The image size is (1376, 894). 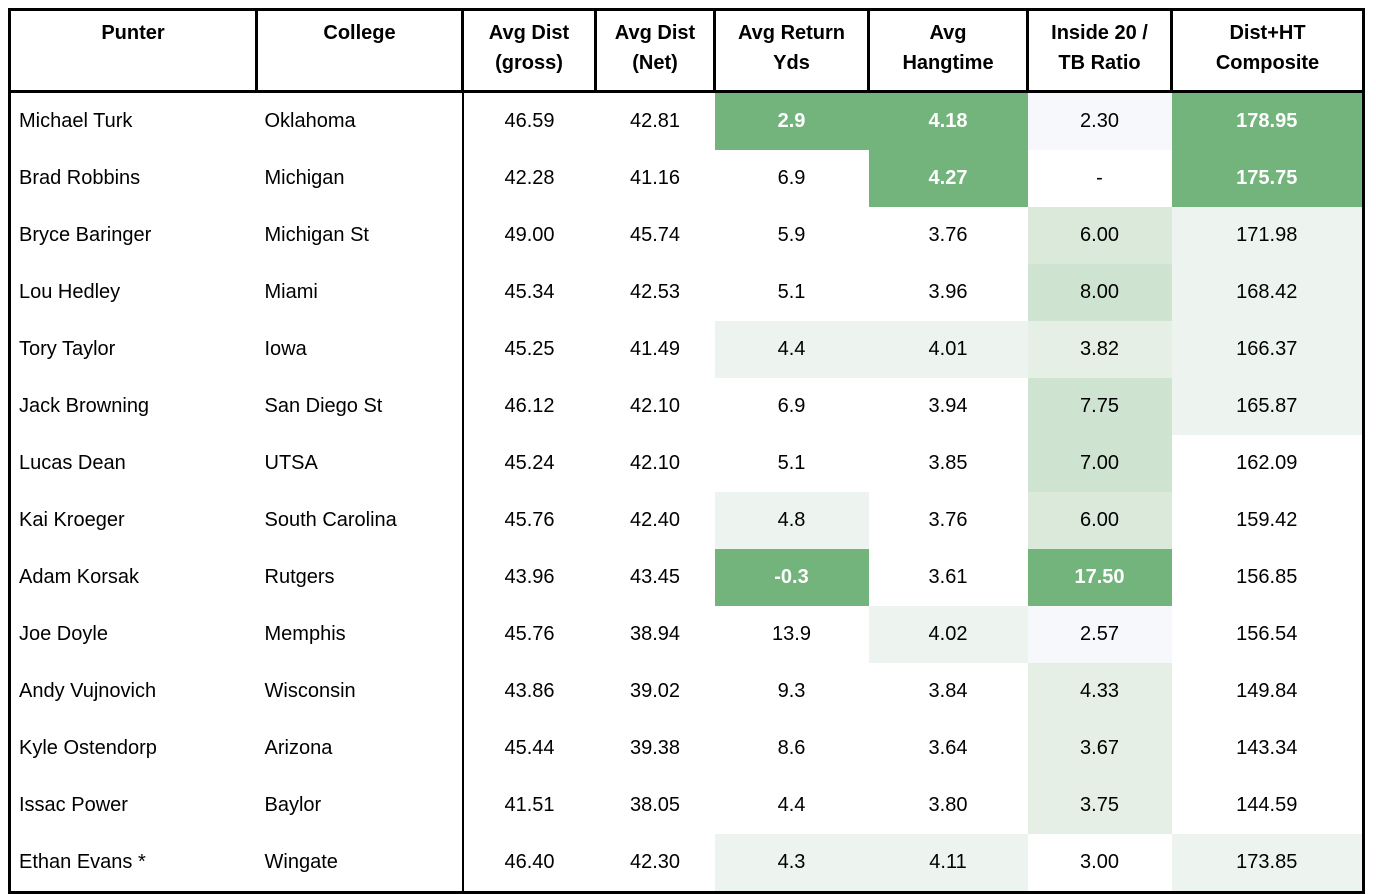 What do you see at coordinates (133, 120) in the screenshot?
I see `punter-name-cell: Michael Turk` at bounding box center [133, 120].